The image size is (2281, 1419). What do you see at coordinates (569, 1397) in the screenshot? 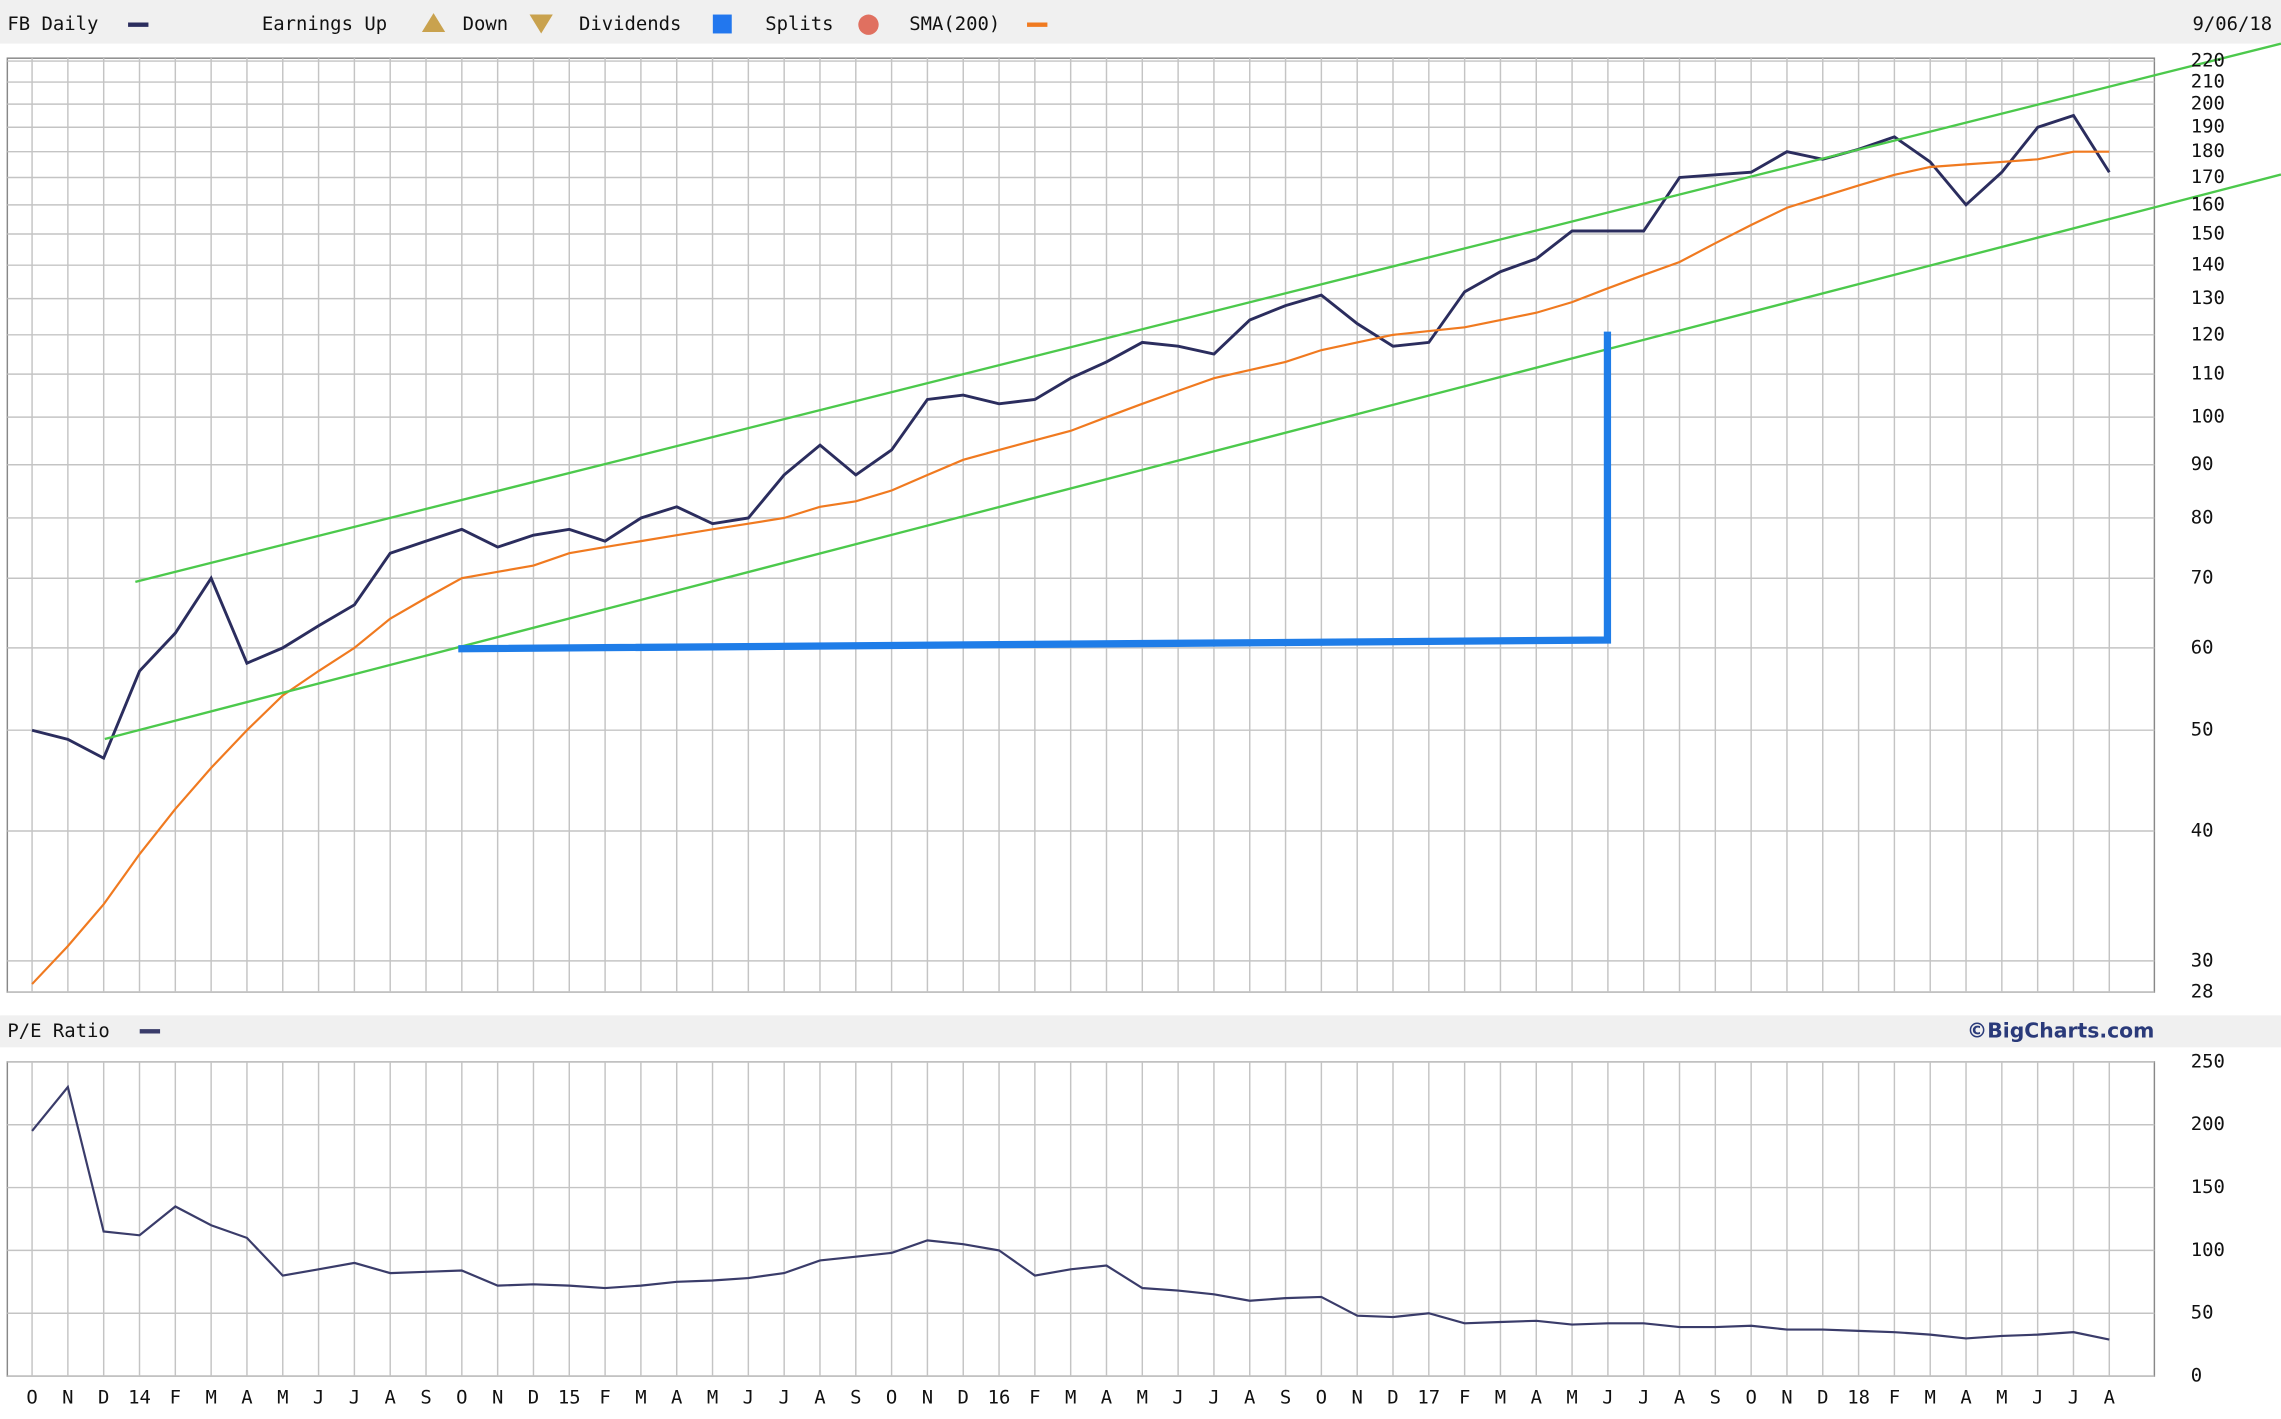
I see `x-tick-label: 15` at bounding box center [569, 1397].